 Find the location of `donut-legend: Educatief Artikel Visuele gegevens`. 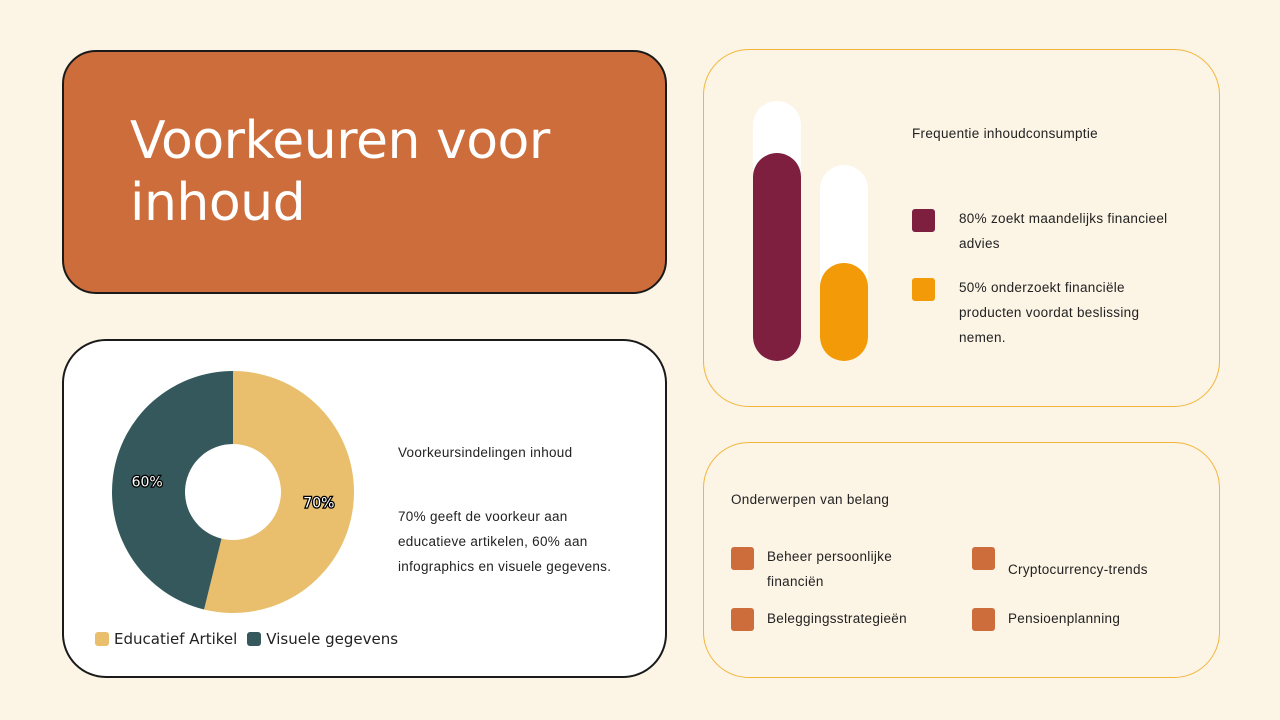

donut-legend: Educatief Artikel Visuele gegevens is located at coordinates (251, 639).